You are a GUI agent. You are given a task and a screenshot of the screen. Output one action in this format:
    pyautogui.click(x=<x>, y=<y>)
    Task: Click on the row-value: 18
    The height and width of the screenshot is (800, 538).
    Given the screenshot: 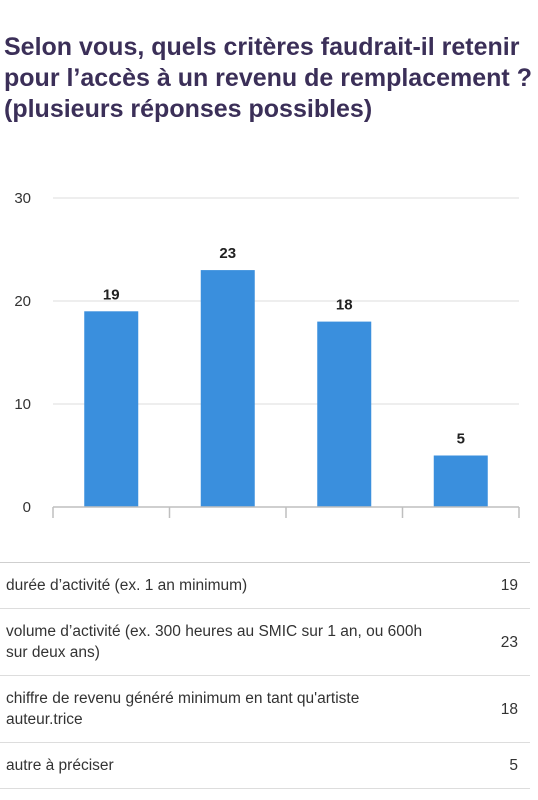 What is the action you would take?
    pyautogui.click(x=504, y=709)
    